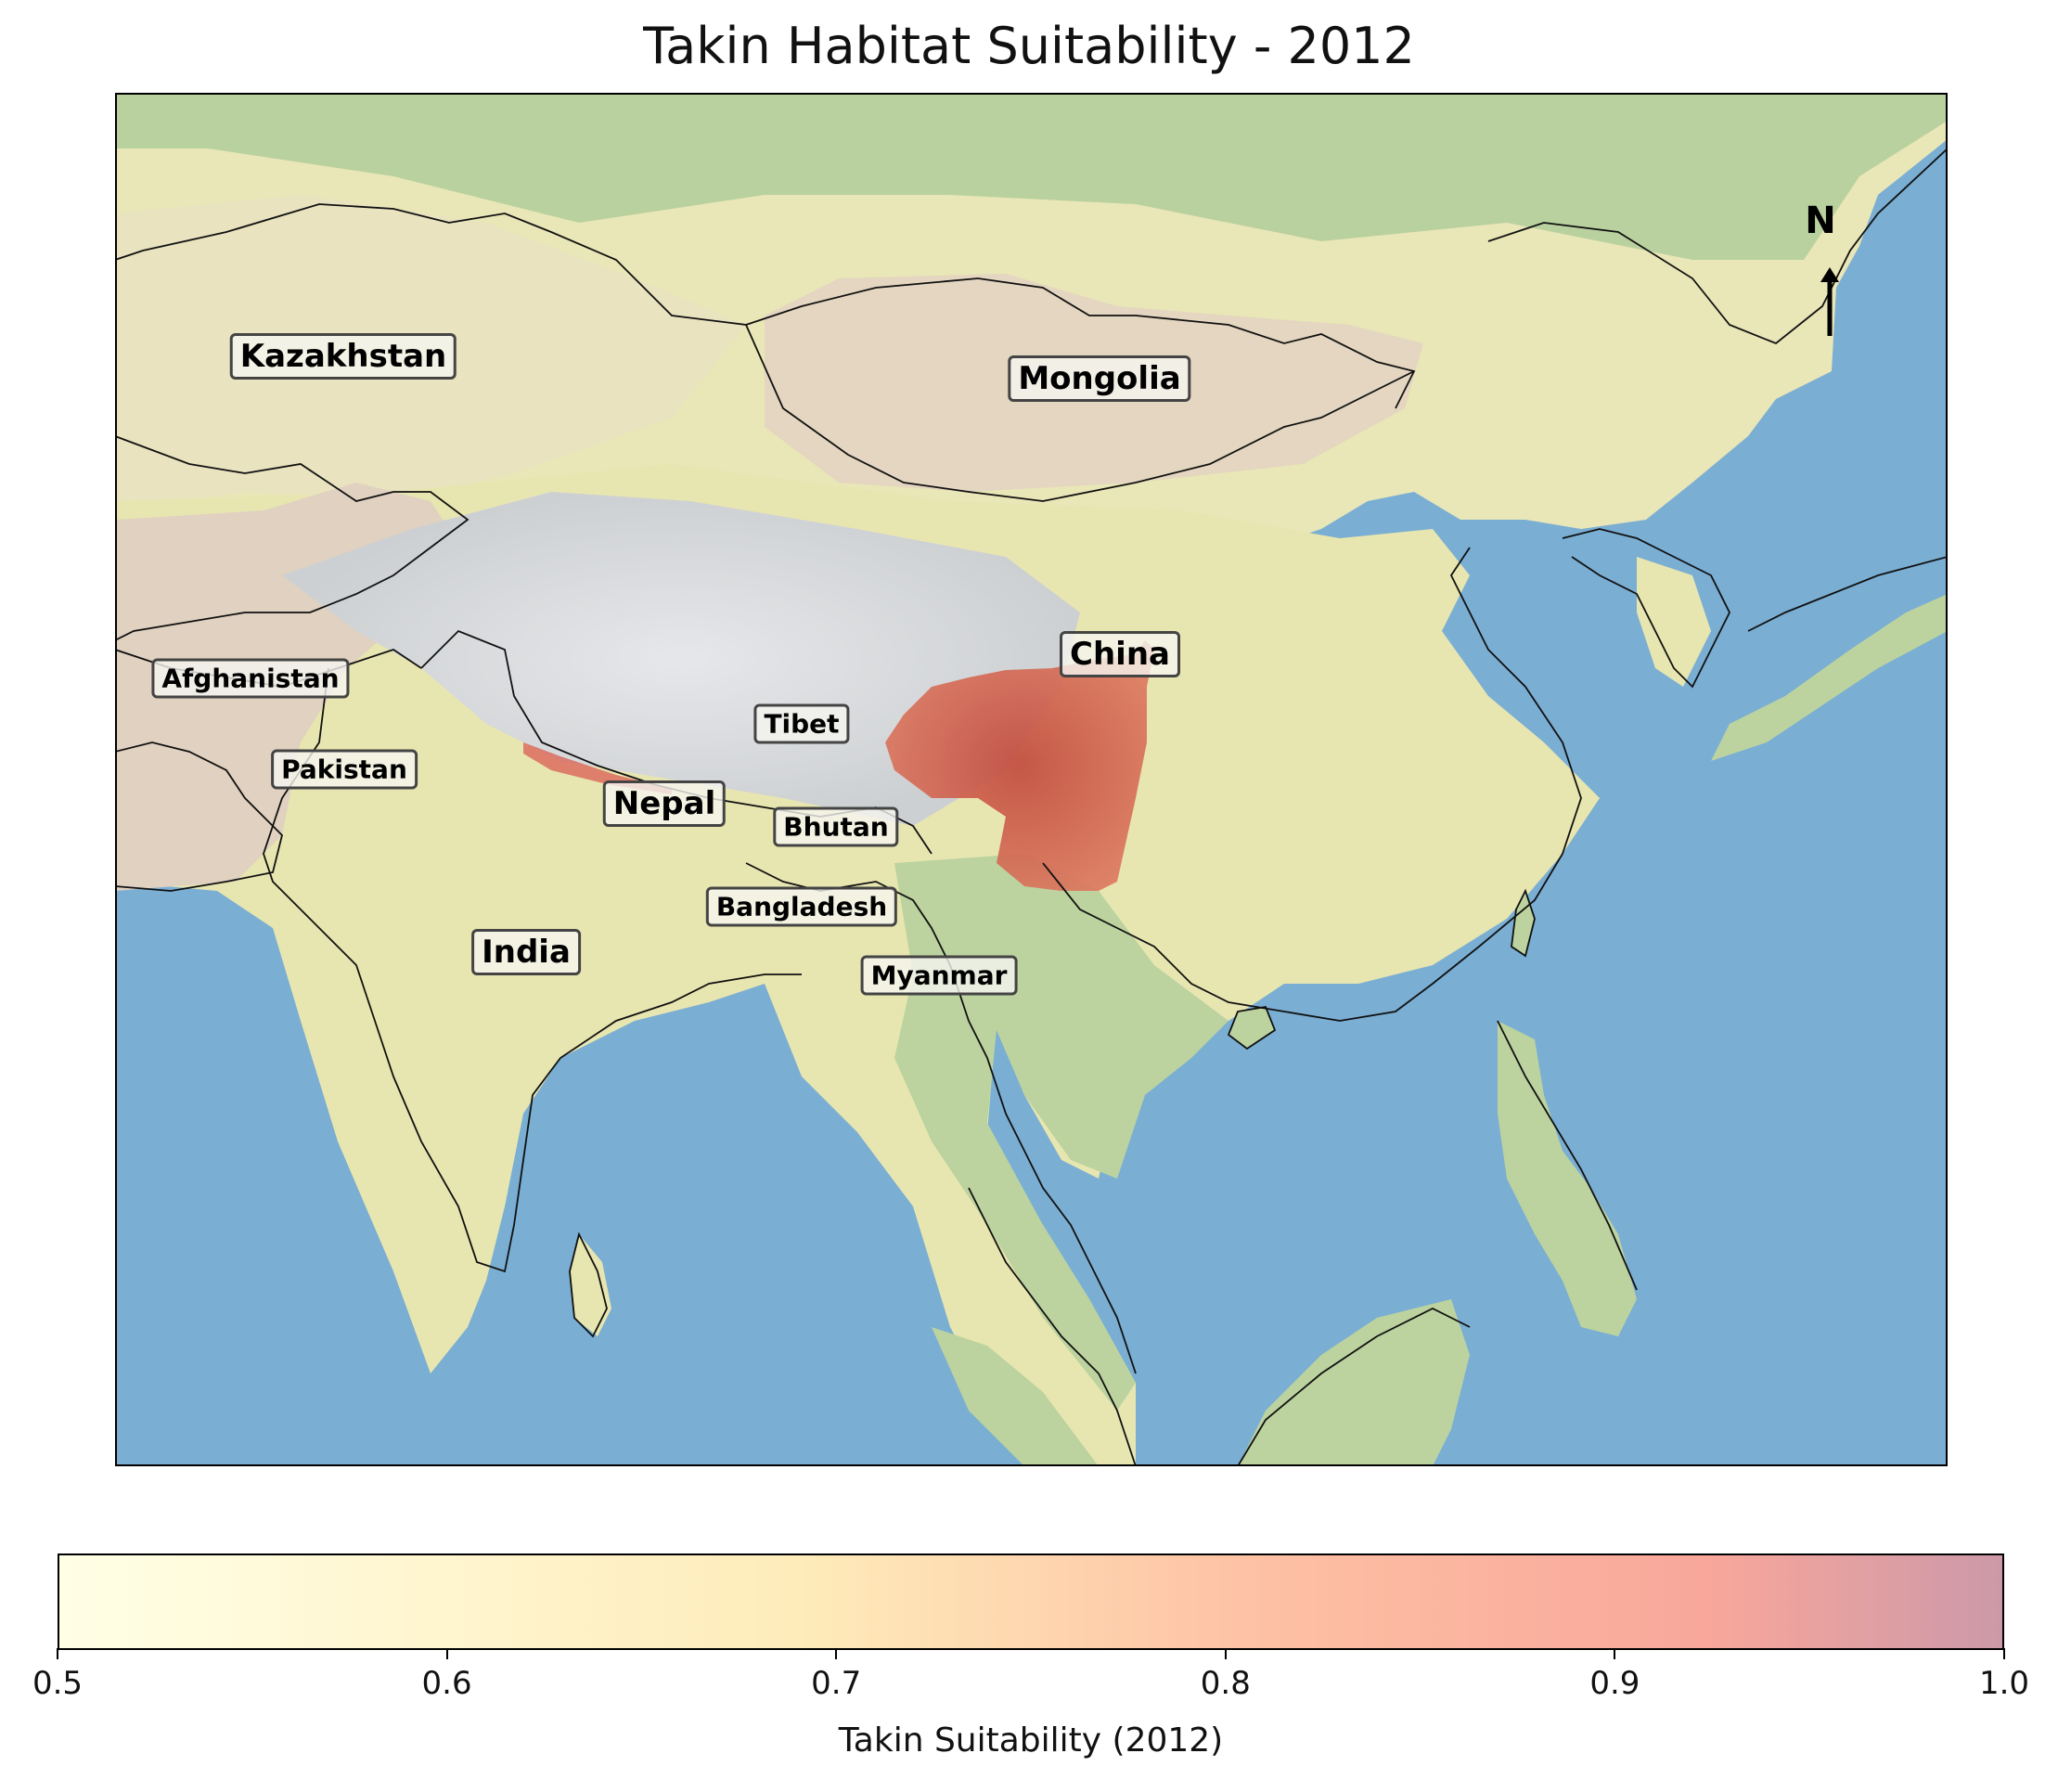  Describe the element at coordinates (1029, 46) in the screenshot. I see `map-title: Takin Habitat Suitability - 2012` at that location.